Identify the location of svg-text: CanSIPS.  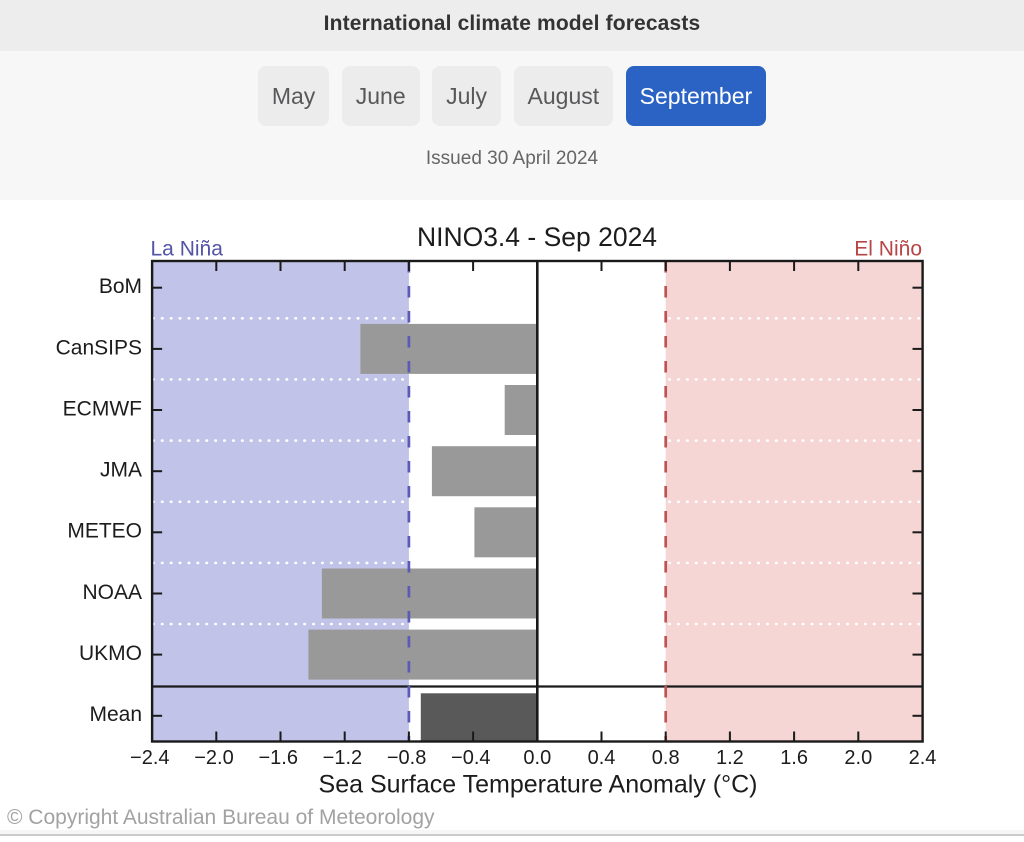
(99, 347).